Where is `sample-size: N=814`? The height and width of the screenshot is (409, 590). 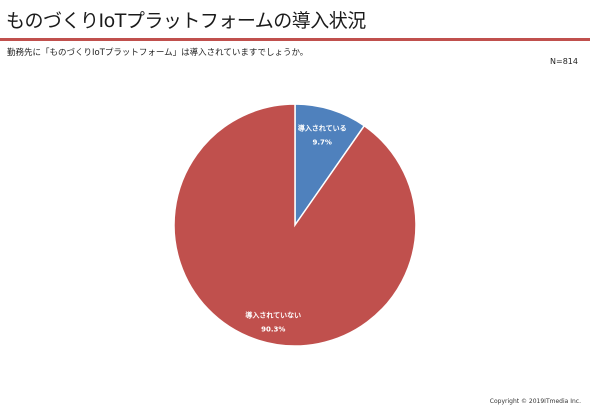 sample-size: N=814 is located at coordinates (564, 61).